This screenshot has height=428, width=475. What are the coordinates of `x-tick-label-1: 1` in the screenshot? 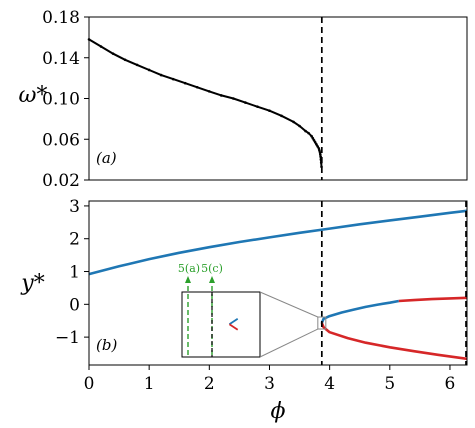 It's located at (149, 384).